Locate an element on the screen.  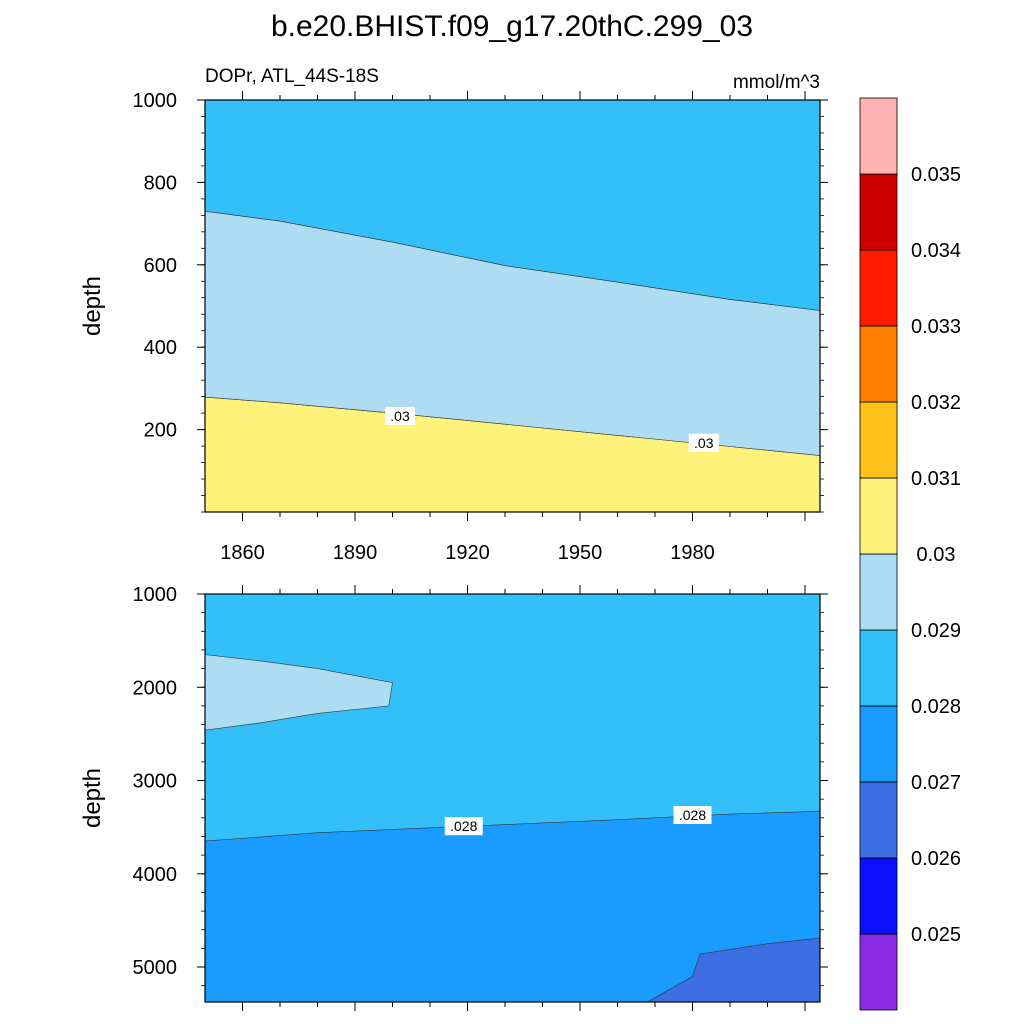
y-tick-label-upper-1: 400 is located at coordinates (160, 348).